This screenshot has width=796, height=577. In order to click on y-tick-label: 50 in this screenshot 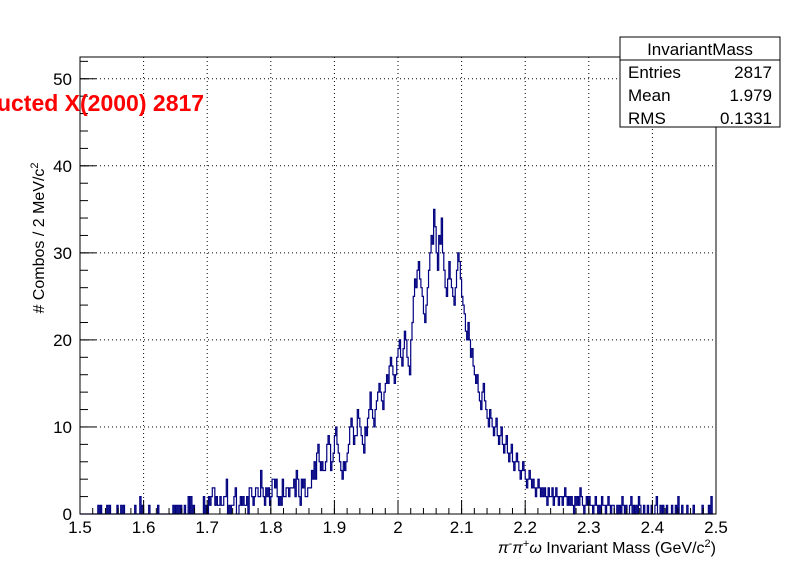, I will do `click(62, 79)`.